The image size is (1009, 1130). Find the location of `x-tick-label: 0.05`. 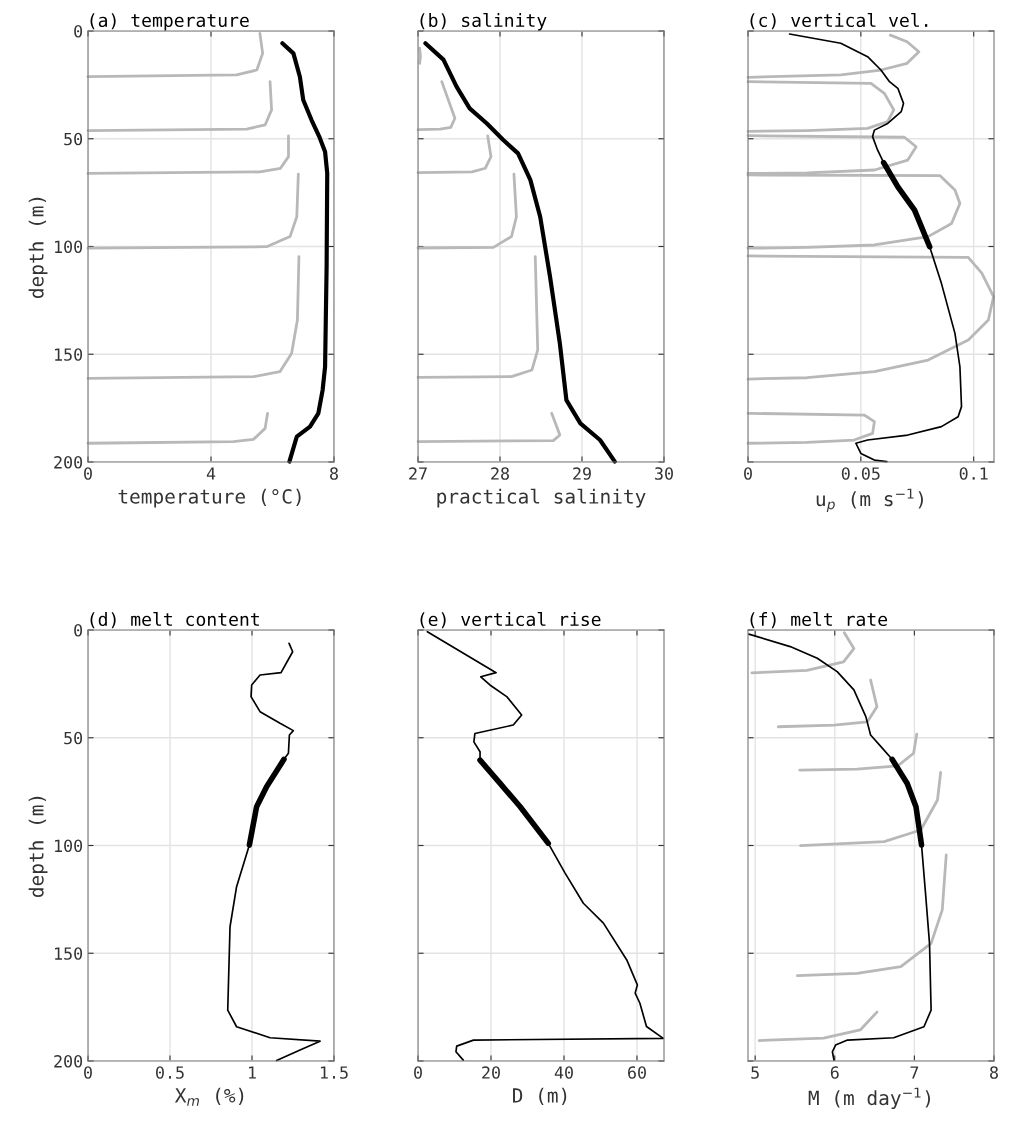

x-tick-label: 0.05 is located at coordinates (860, 473).